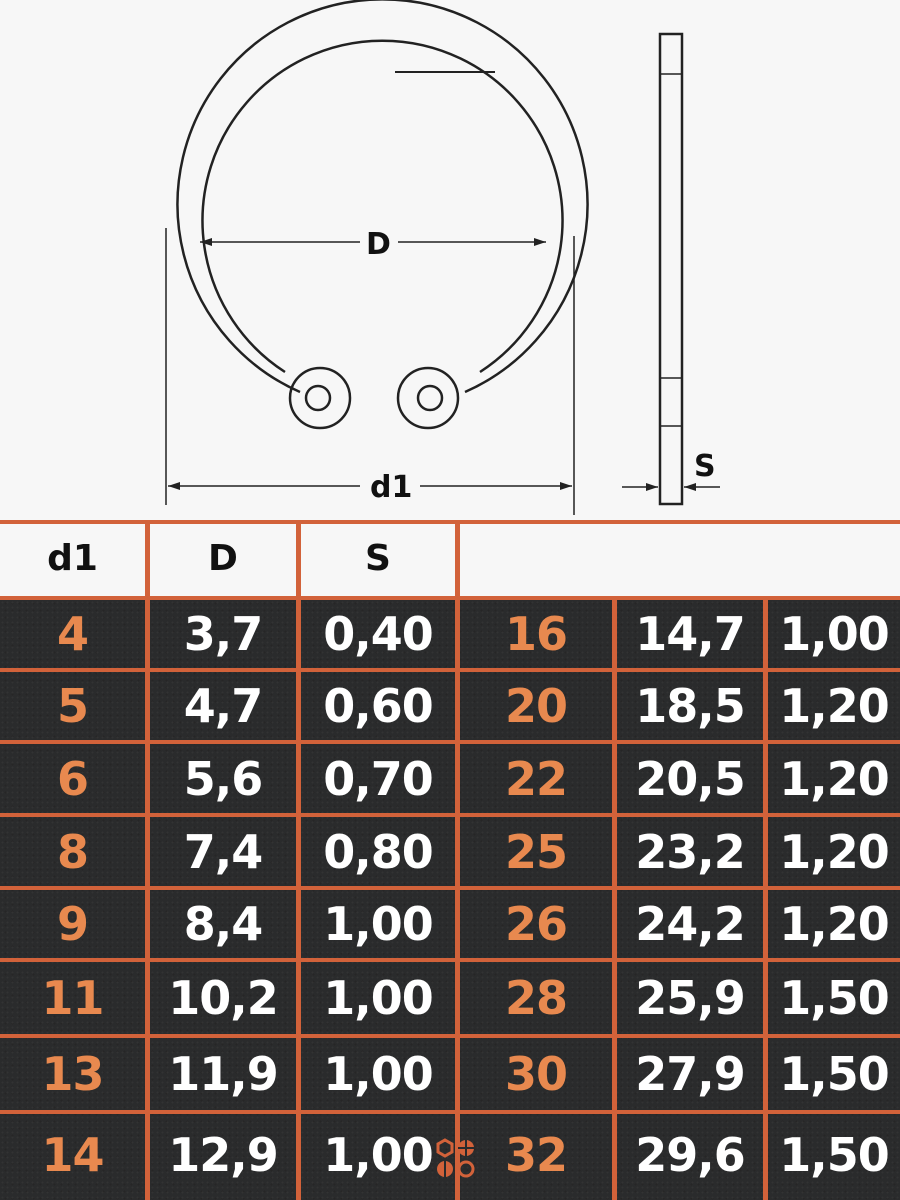 This screenshot has width=900, height=1200. Describe the element at coordinates (72, 706) in the screenshot. I see `d1-cell: 5` at that location.